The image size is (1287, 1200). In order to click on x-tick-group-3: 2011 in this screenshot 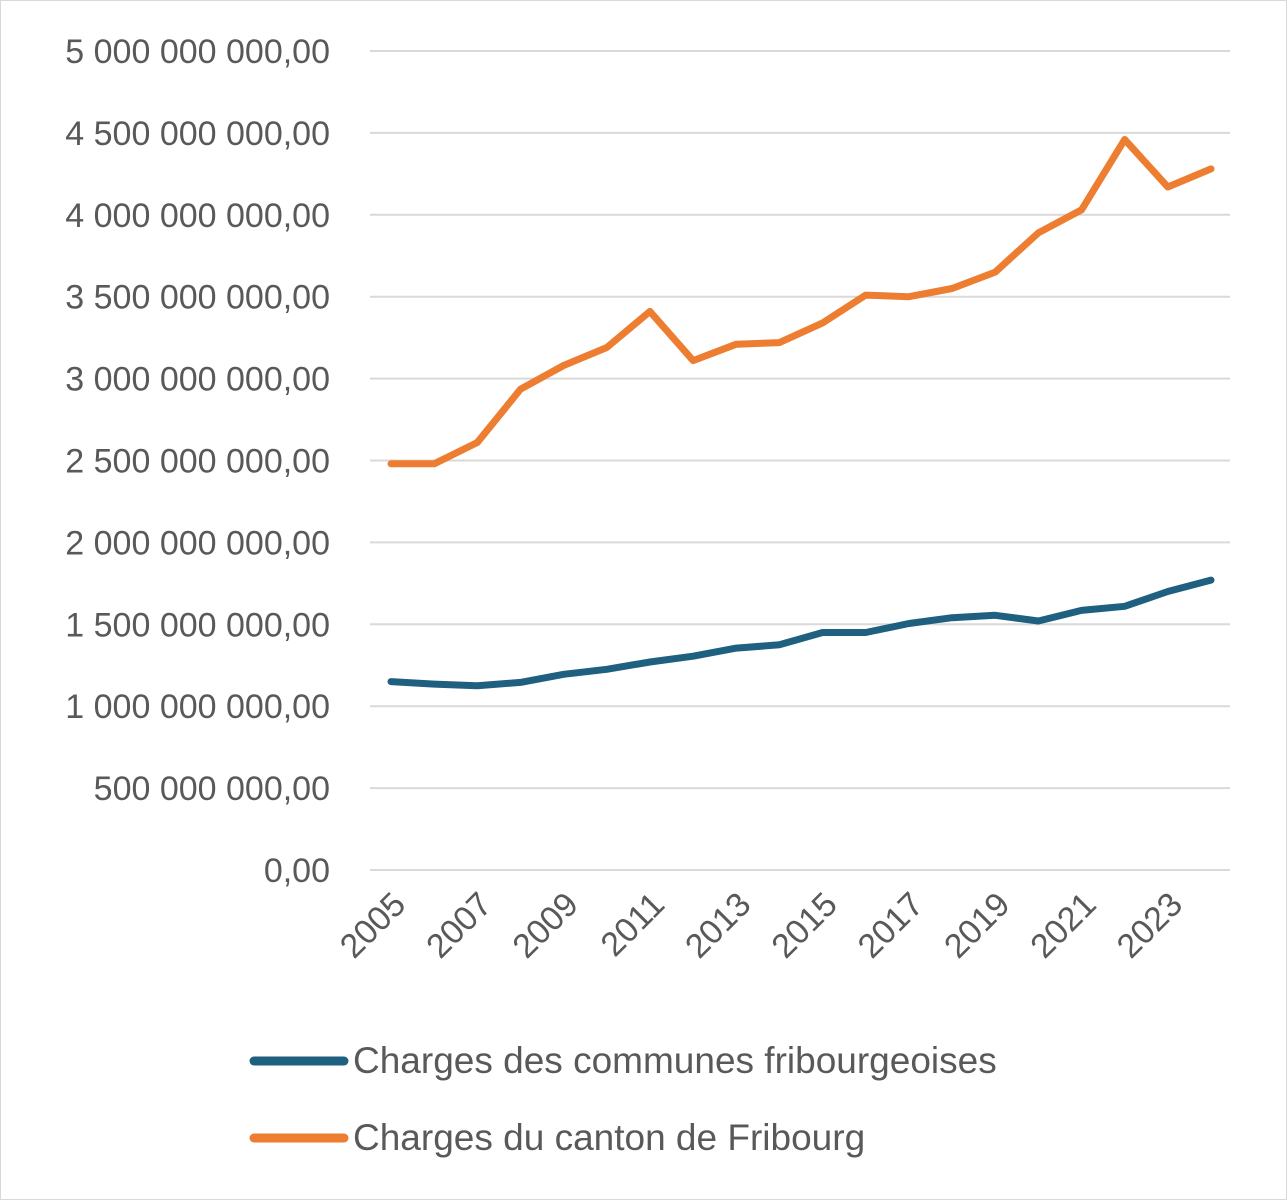, I will do `click(633, 924)`.